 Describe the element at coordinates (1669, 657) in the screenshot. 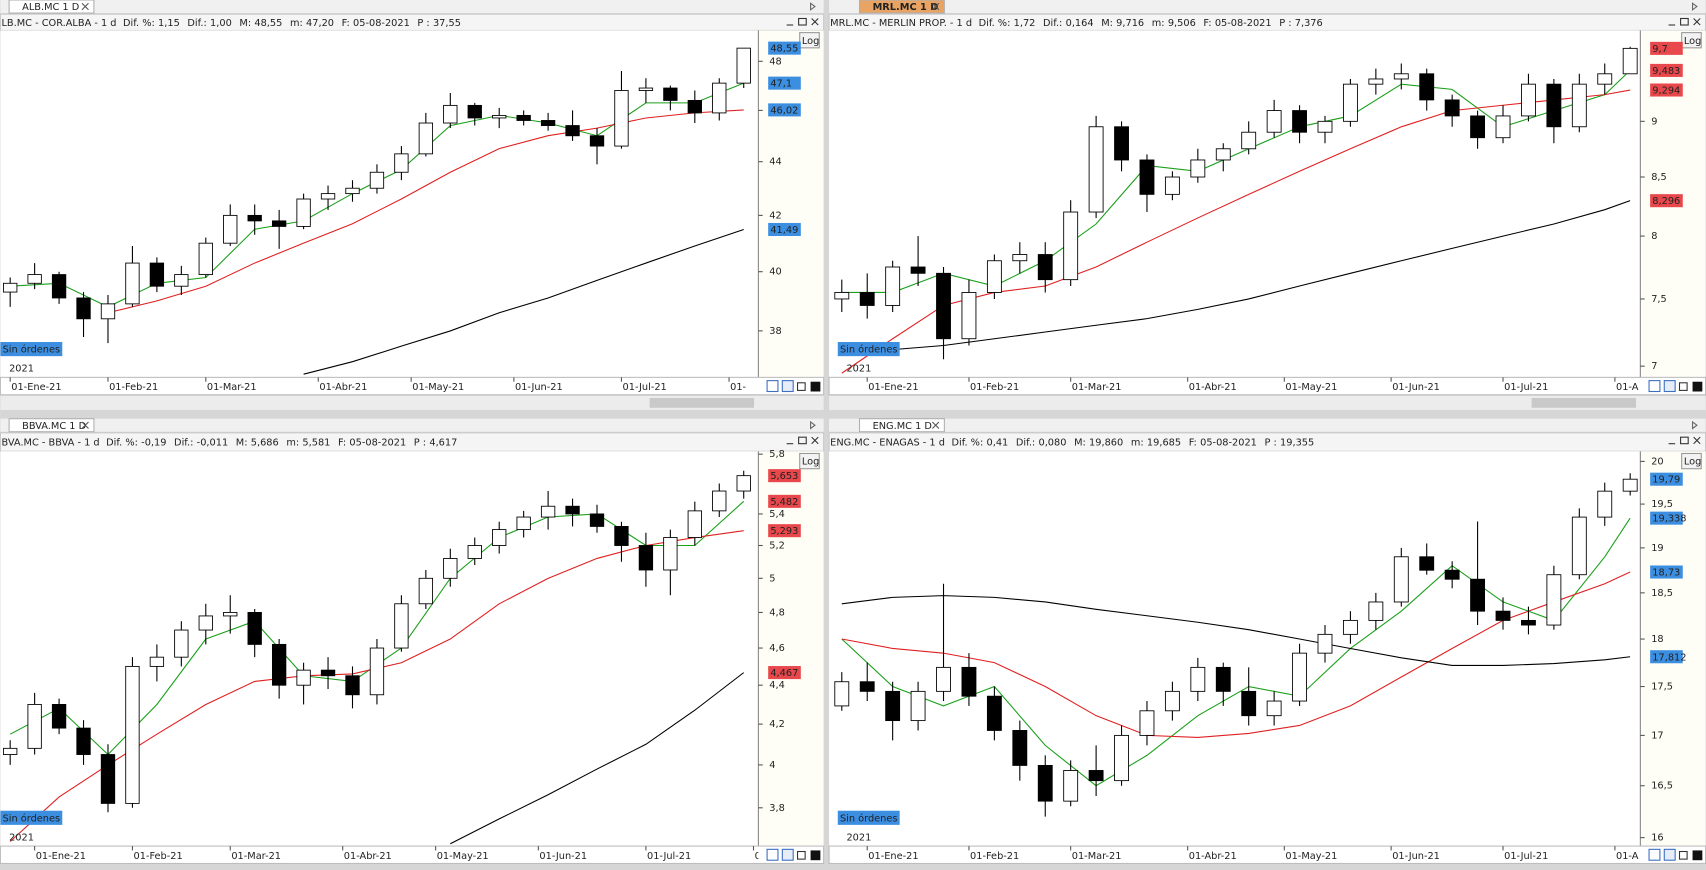

I see `price-label-text: 17,812` at that location.